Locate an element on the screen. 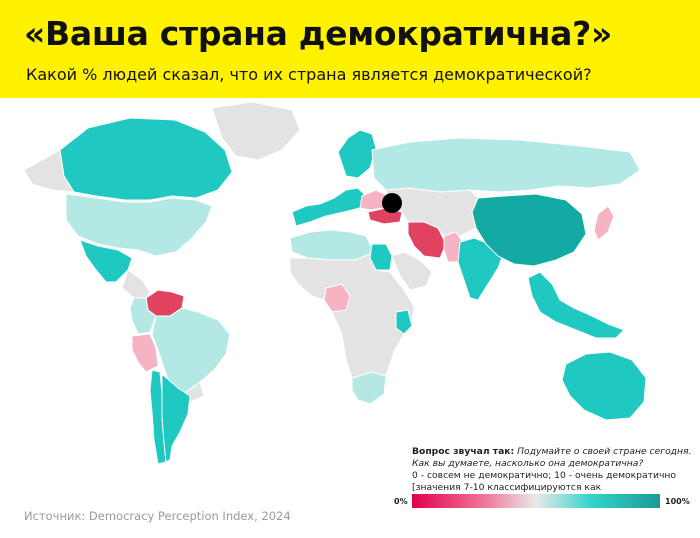 This screenshot has width=700, height=538. region-iran is located at coordinates (427, 240).